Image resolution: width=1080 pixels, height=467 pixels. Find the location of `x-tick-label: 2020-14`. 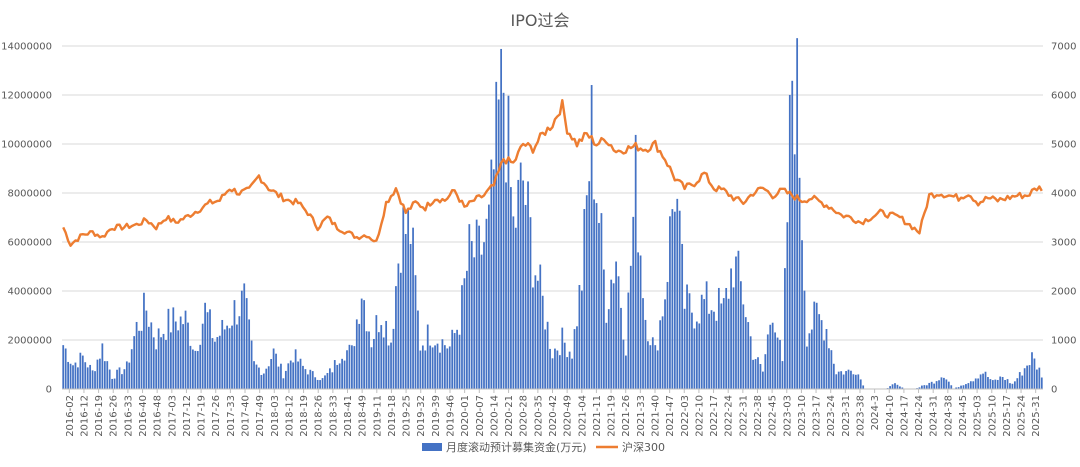

x-tick-label: 2020-14 is located at coordinates (494, 416).